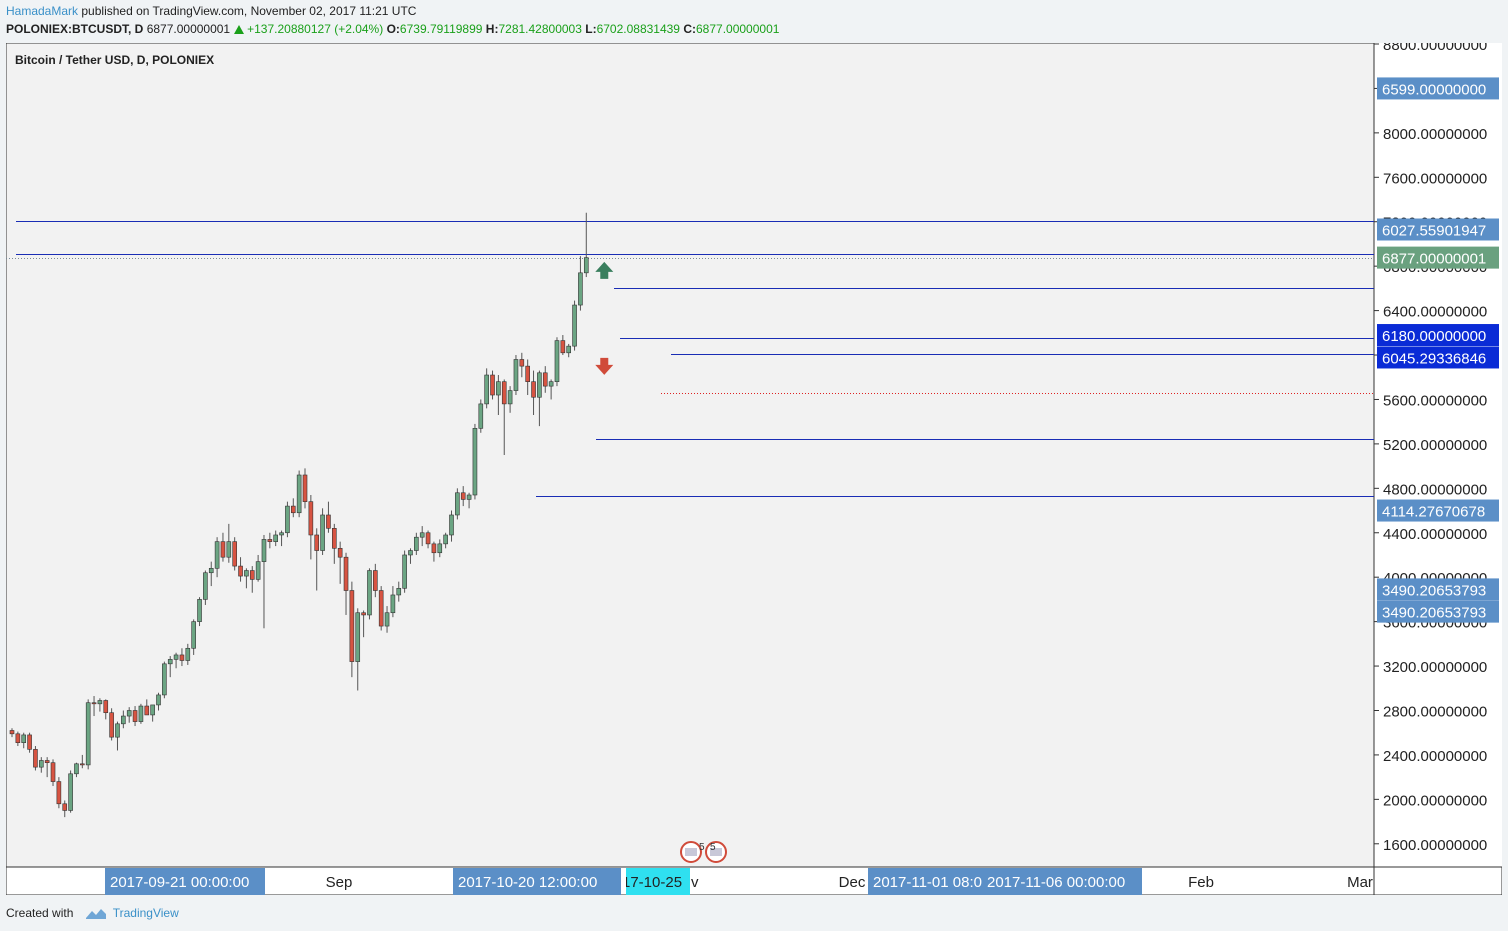 This screenshot has height=931, width=1508. I want to click on price-label-text: 6877.00000001, so click(1434, 259).